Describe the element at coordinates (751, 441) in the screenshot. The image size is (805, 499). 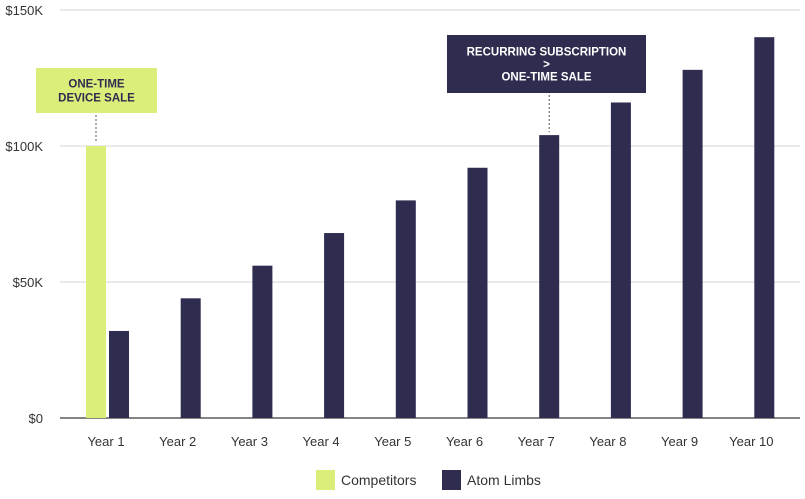
I see `x-tick-label: Year 10` at that location.